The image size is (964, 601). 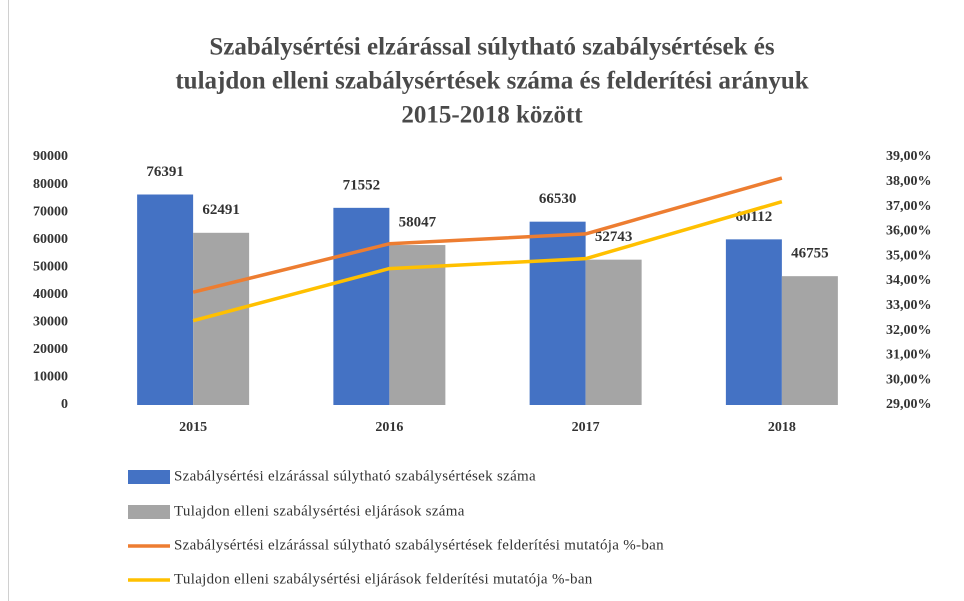 I want to click on y2-tick-label: 37,00%, so click(x=909, y=206).